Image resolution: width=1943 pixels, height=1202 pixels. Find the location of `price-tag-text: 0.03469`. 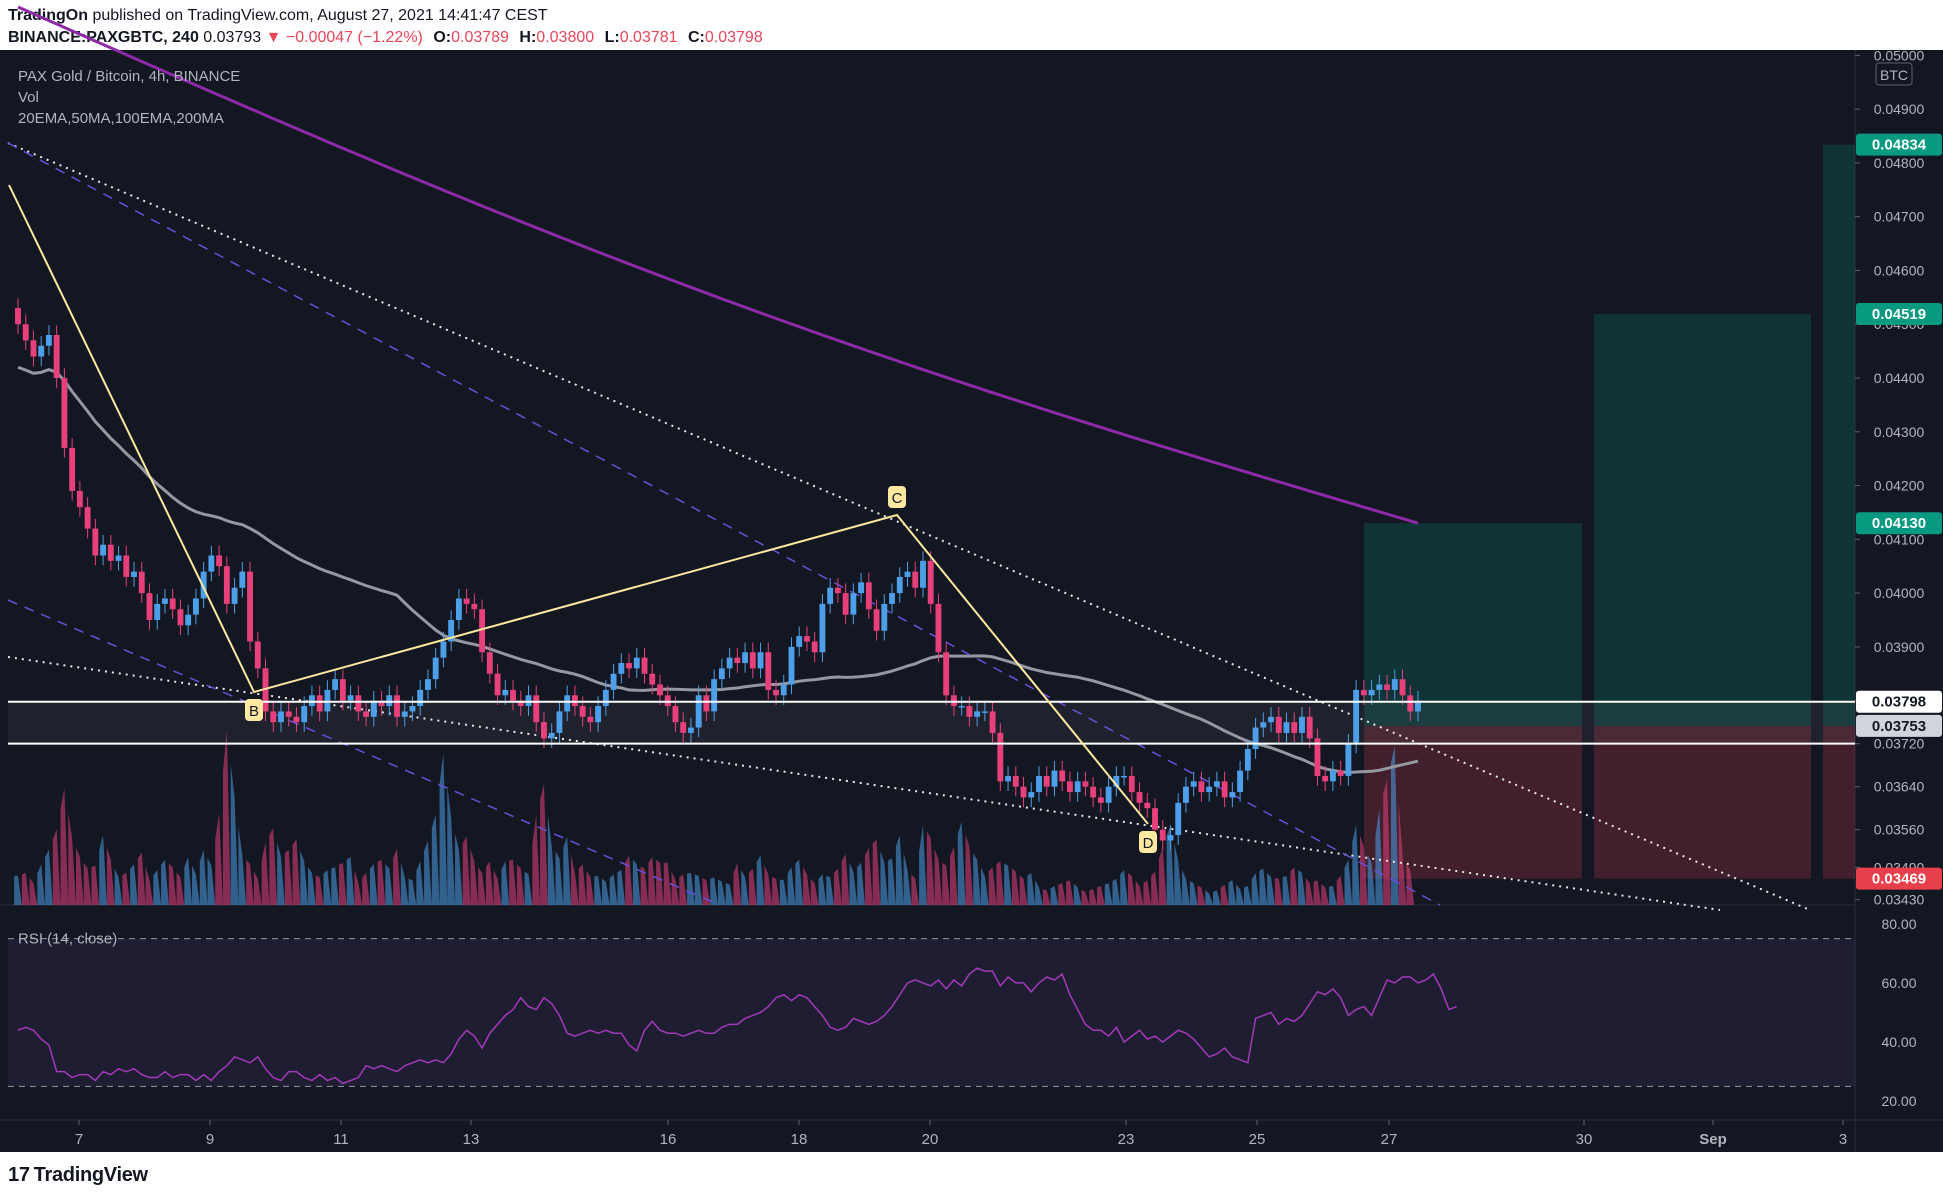

price-tag-text: 0.03469 is located at coordinates (1899, 879).